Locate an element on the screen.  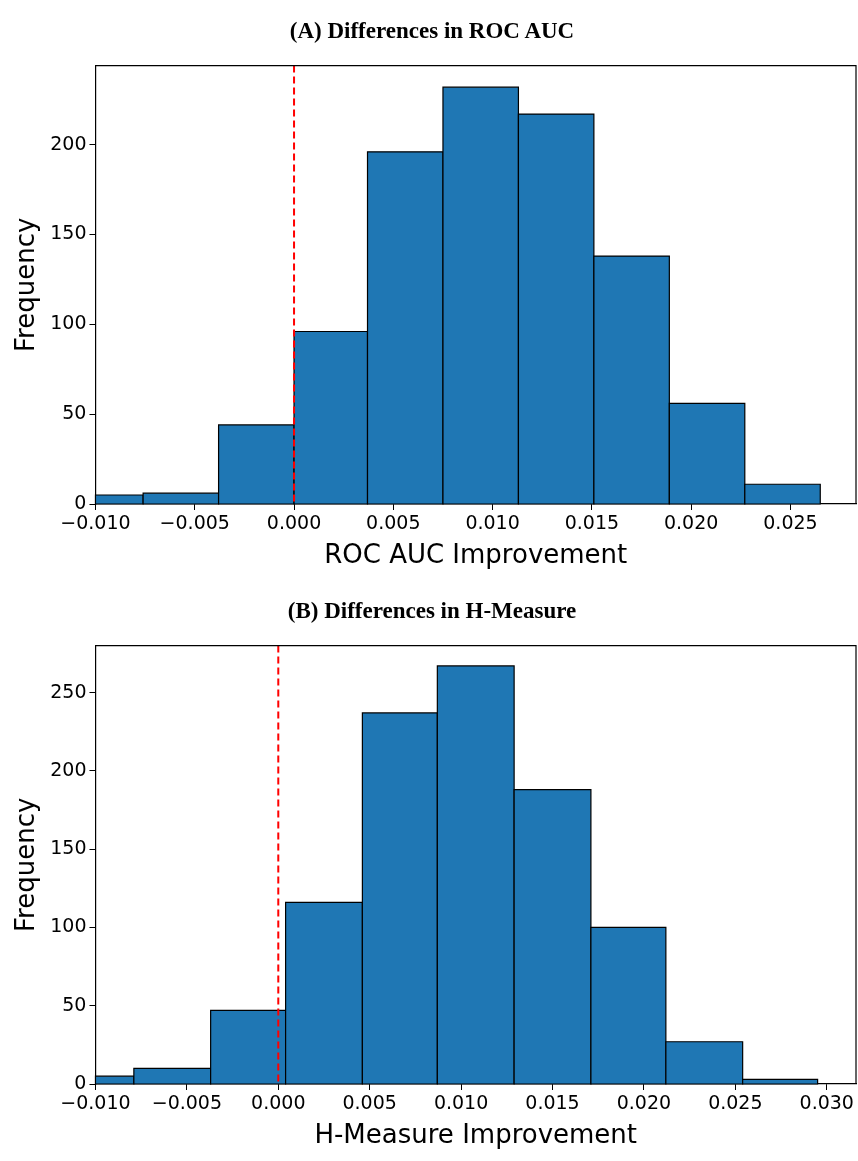
x-tick-label: 0.030 is located at coordinates (826, 1102).